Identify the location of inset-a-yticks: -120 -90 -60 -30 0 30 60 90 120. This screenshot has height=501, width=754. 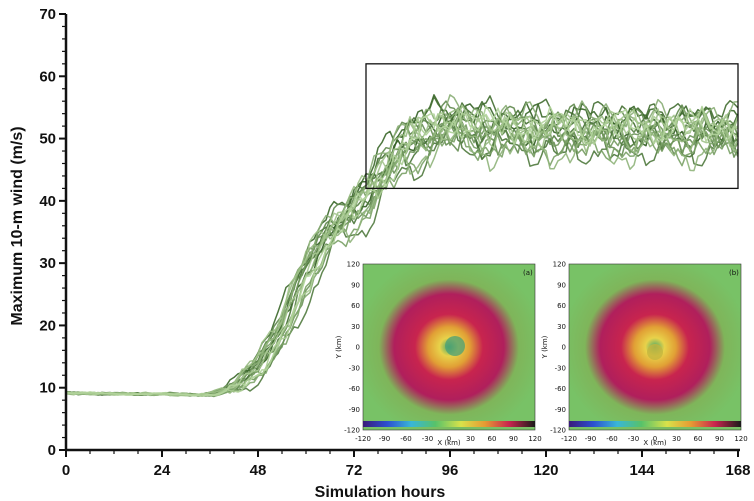
(352, 348).